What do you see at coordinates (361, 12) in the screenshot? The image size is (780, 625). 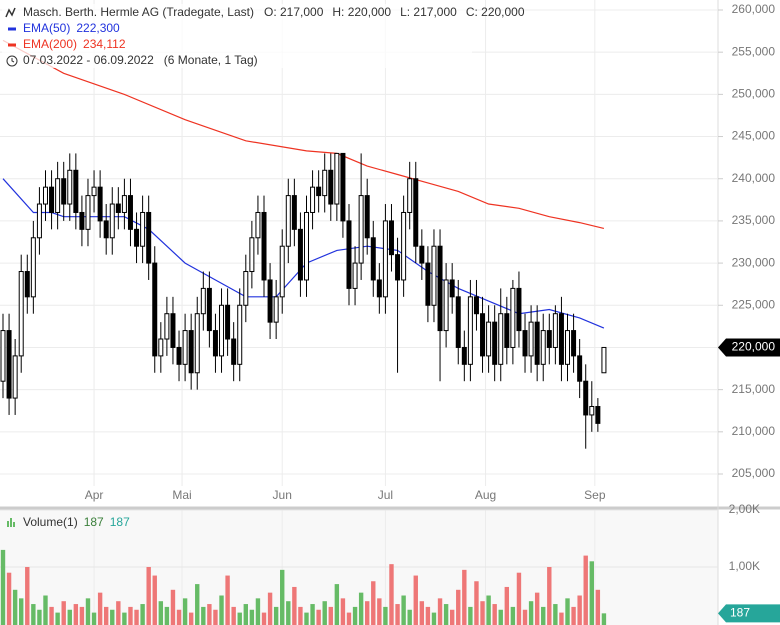 I see `ohlc-value: H: 220,000` at bounding box center [361, 12].